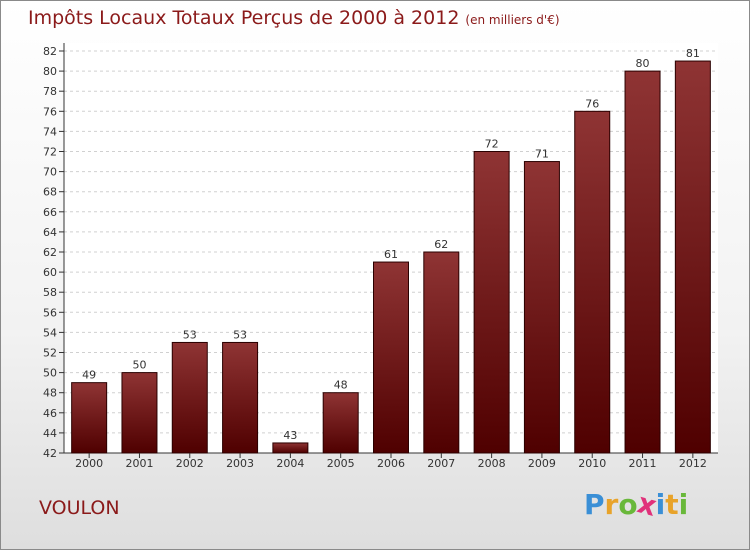  I want to click on data-label: 43, so click(290, 435).